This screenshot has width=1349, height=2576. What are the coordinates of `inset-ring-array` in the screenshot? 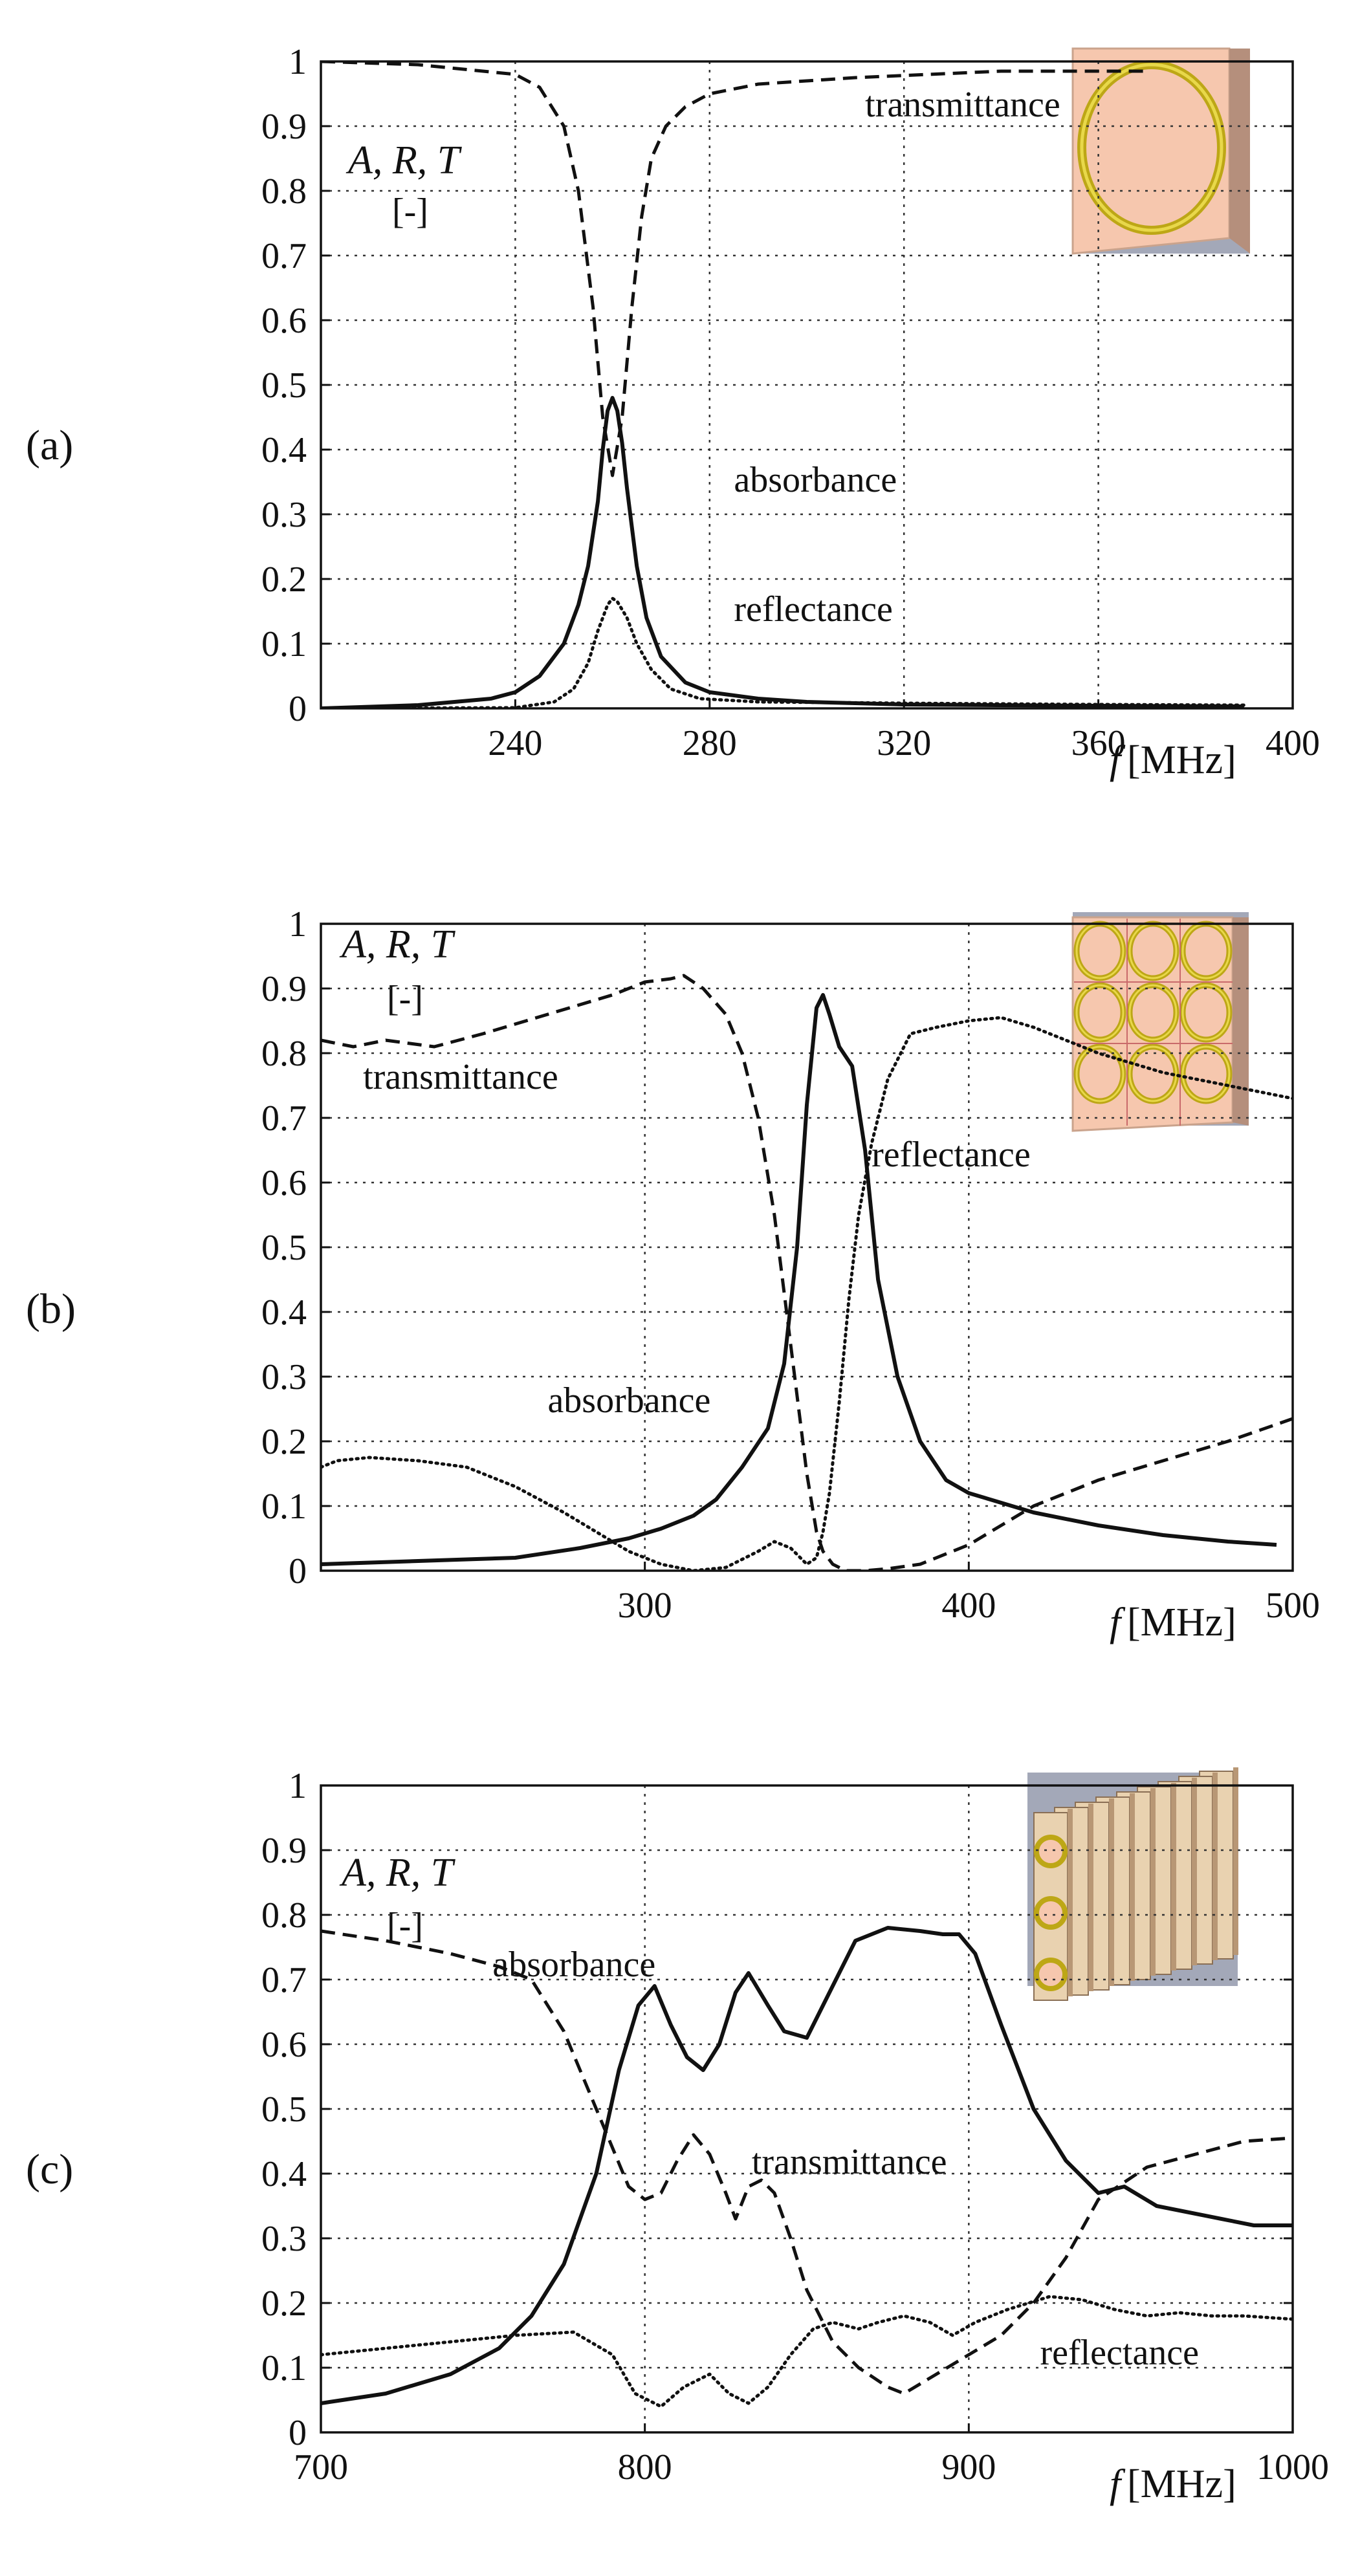 It's located at (1160, 1022).